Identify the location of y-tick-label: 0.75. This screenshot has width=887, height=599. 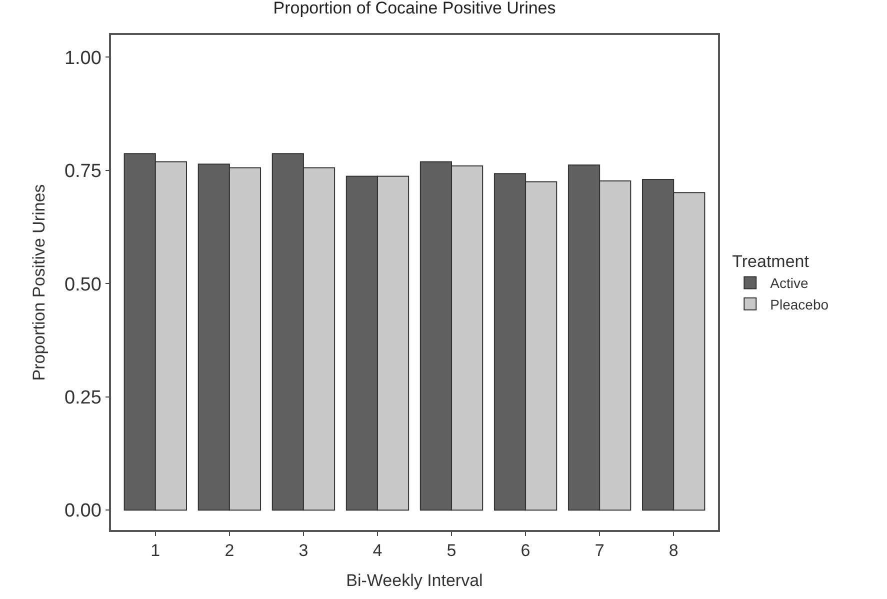
(83, 171).